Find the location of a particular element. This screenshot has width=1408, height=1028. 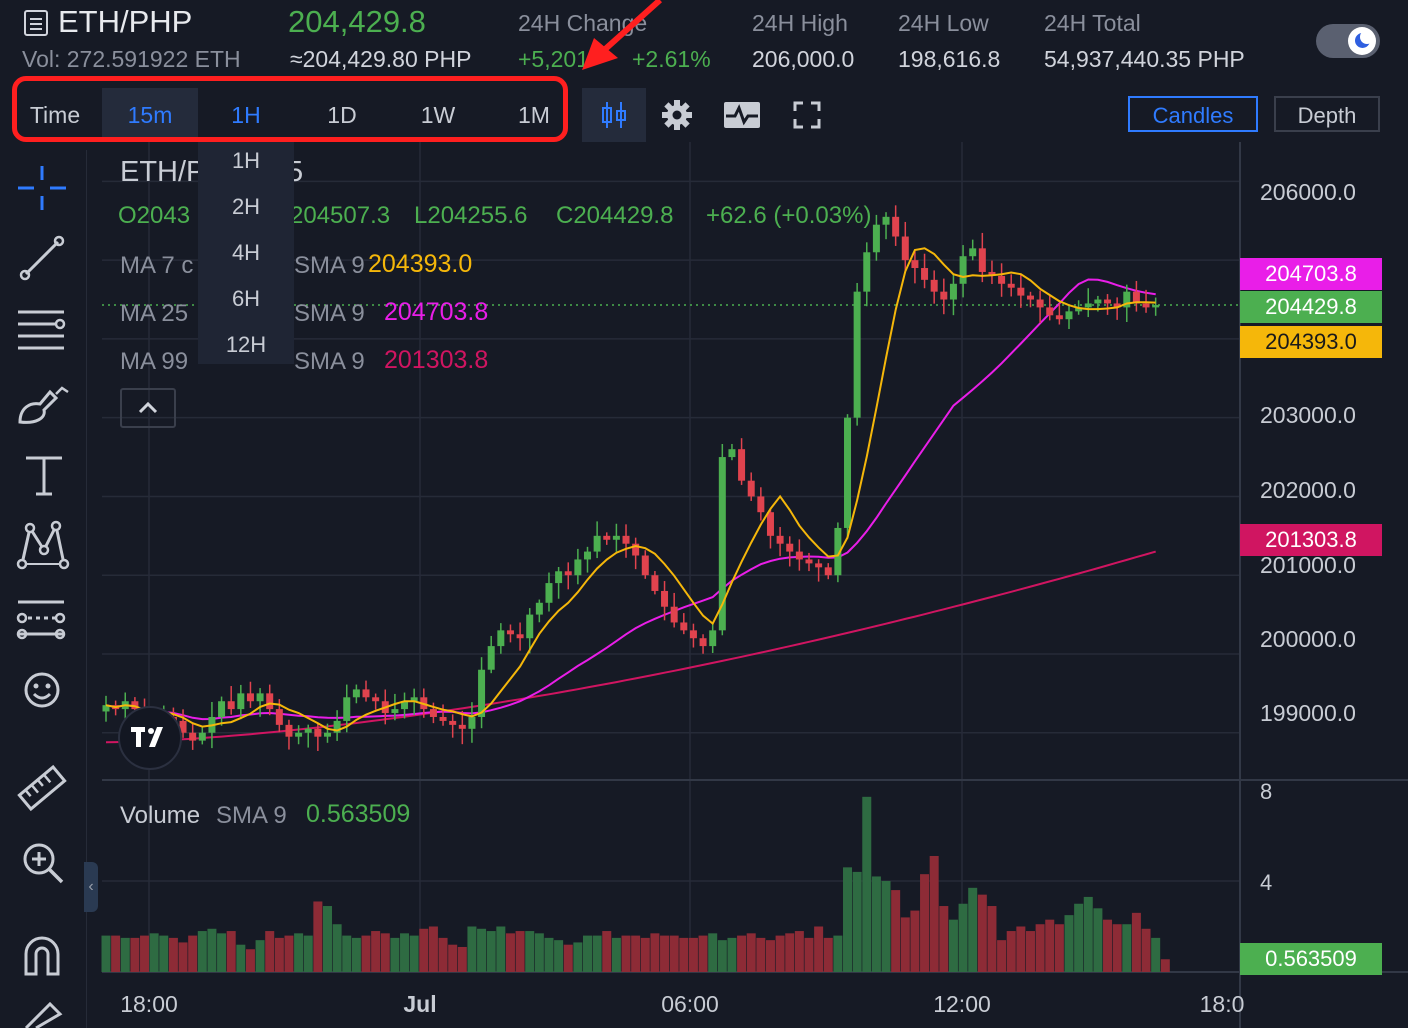

pencil-icon is located at coordinates (42, 1015).